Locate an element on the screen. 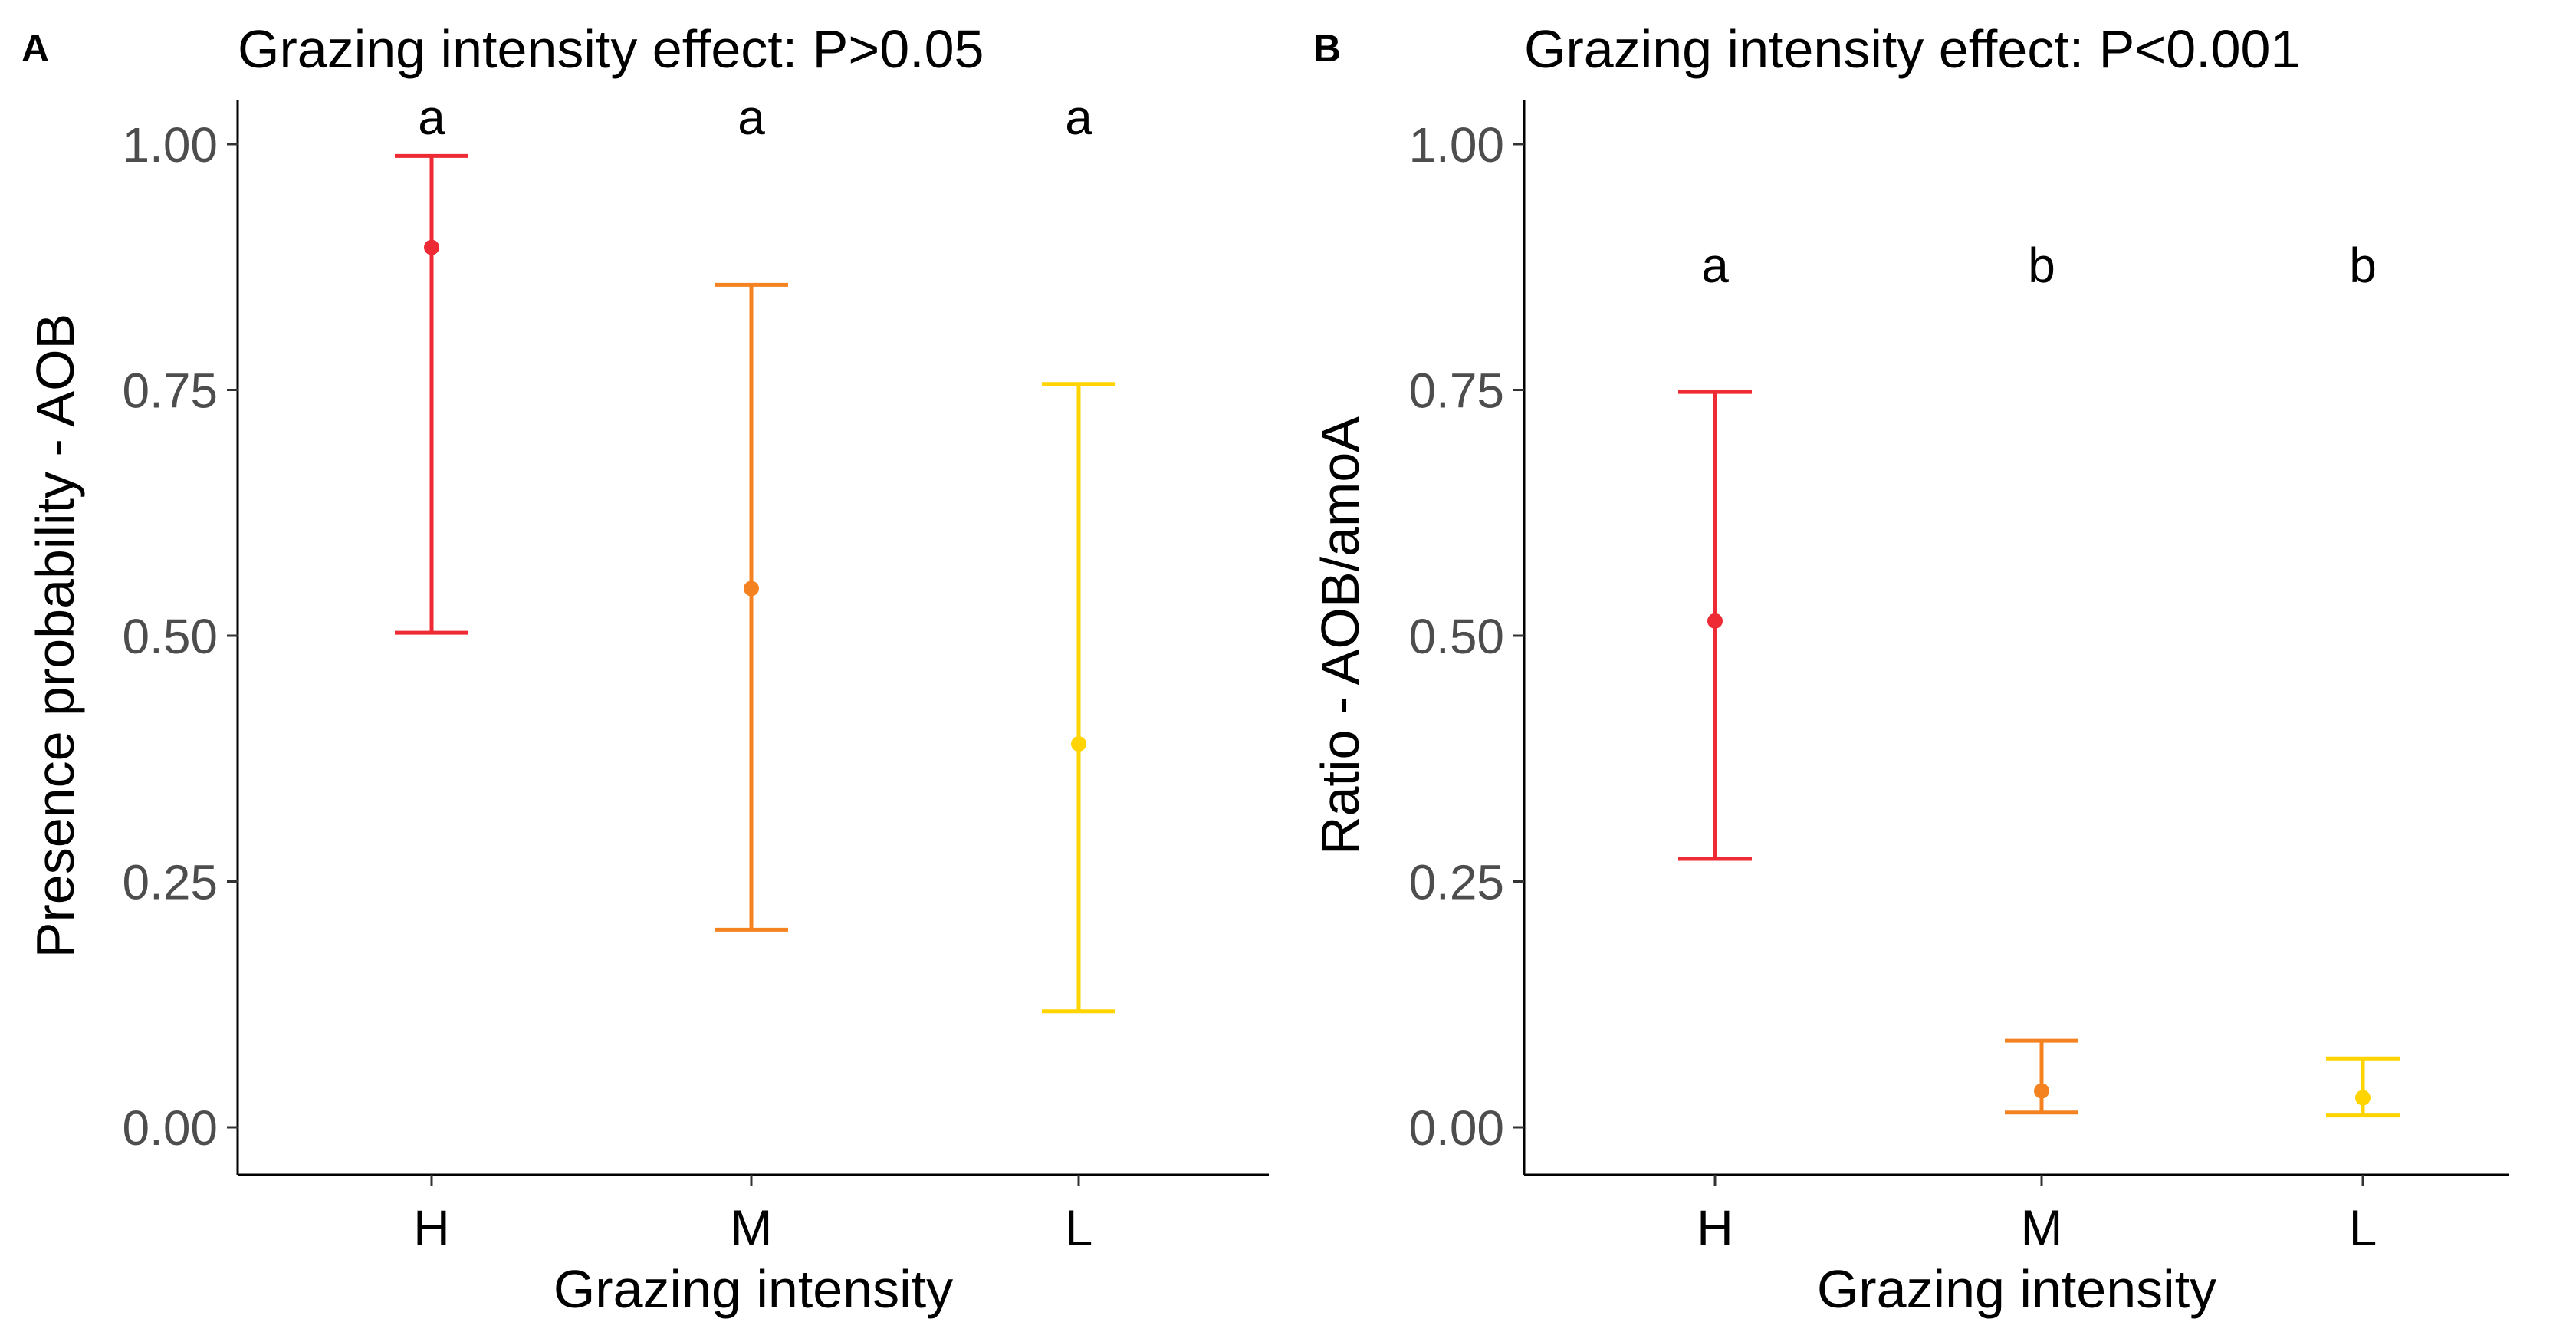 The width and height of the screenshot is (2576, 1342). chart-title: Grazing intensity effect: P>0.05 is located at coordinates (611, 49).